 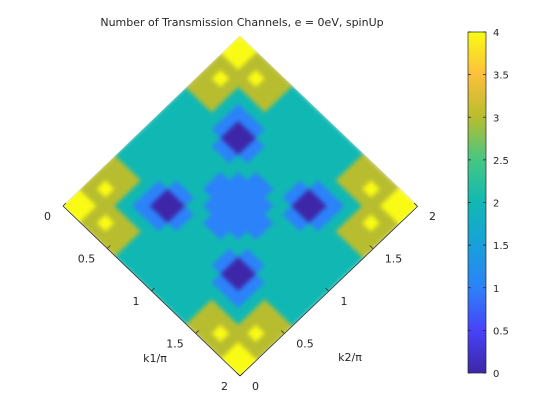 I want to click on colorbar-tick-label: 1, so click(x=496, y=289).